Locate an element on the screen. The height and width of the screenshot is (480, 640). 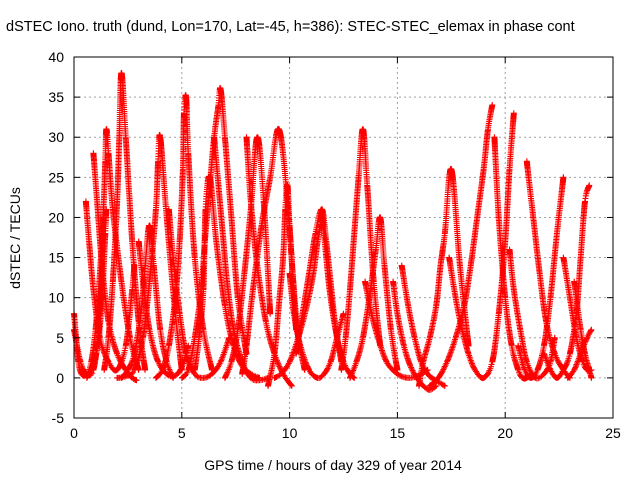
y-tick-label: 15 is located at coordinates (56, 258).